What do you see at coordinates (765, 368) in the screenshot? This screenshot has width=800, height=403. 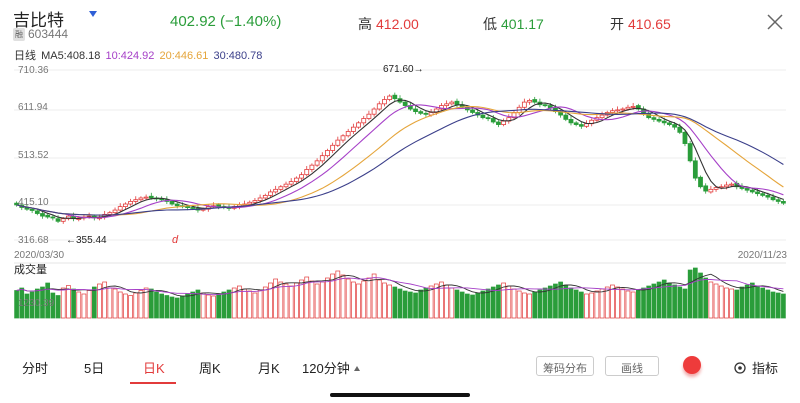 I see `indicator-label: 指标` at bounding box center [765, 368].